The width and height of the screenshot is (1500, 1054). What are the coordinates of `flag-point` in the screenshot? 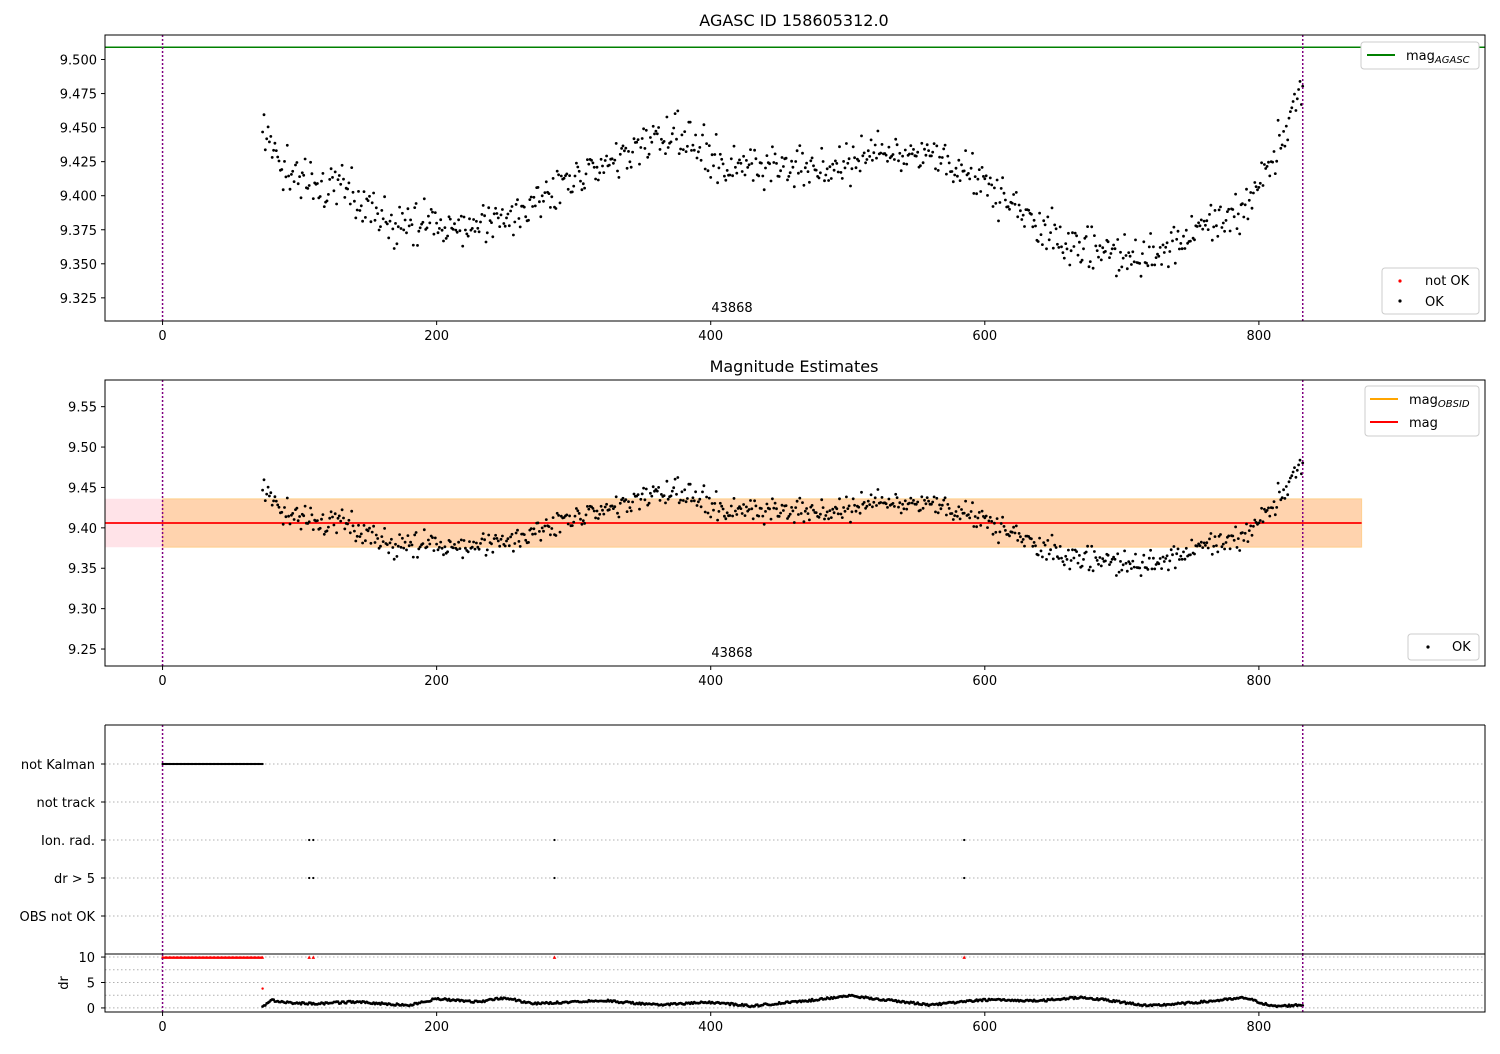 It's located at (964, 840).